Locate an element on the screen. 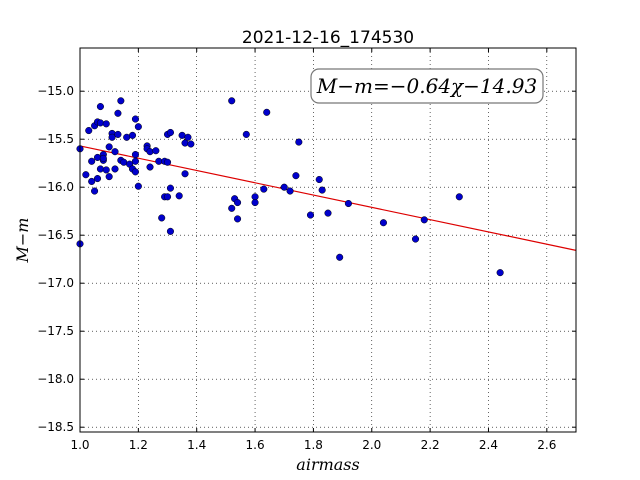 Image resolution: width=640 pixels, height=480 pixels. x-tick-label: 1.8 is located at coordinates (313, 445).